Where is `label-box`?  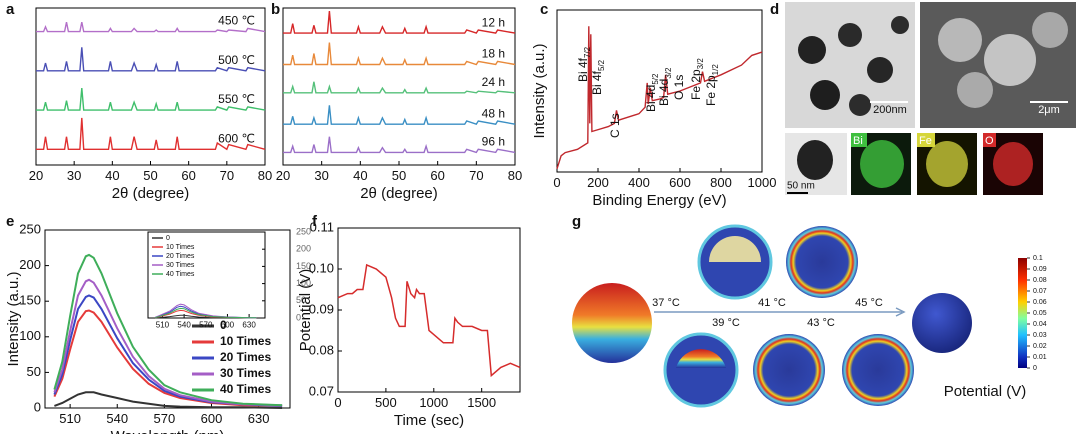 label-box is located at coordinates (926, 140).